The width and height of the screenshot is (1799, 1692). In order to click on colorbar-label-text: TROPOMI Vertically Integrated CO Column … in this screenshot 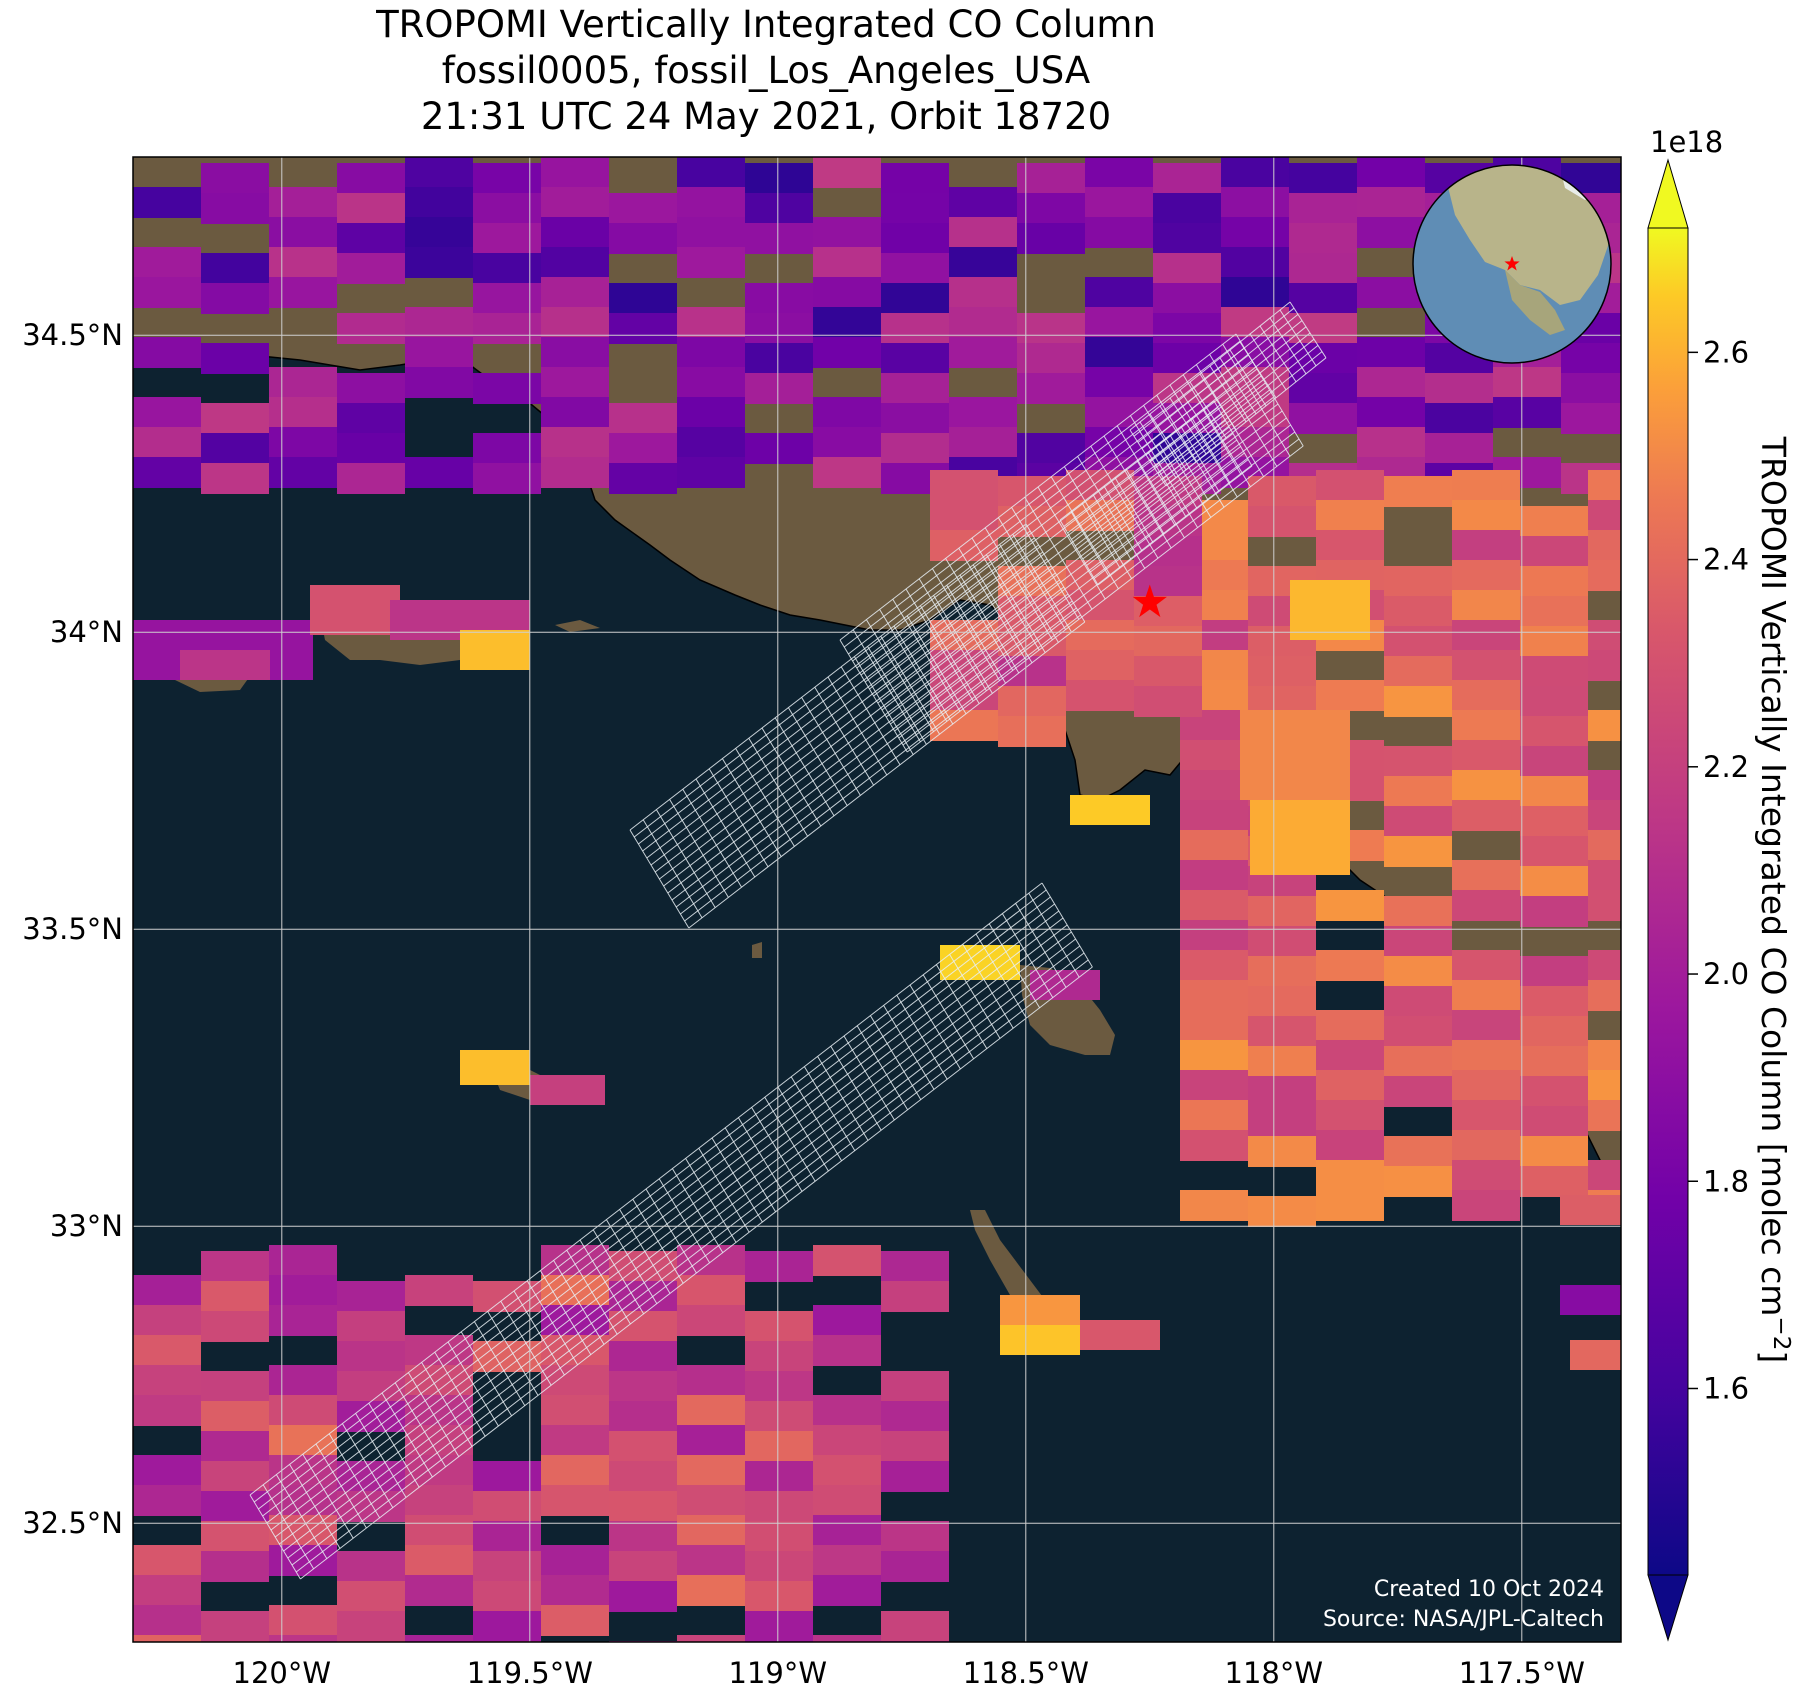, I will do `click(1773, 876)`.